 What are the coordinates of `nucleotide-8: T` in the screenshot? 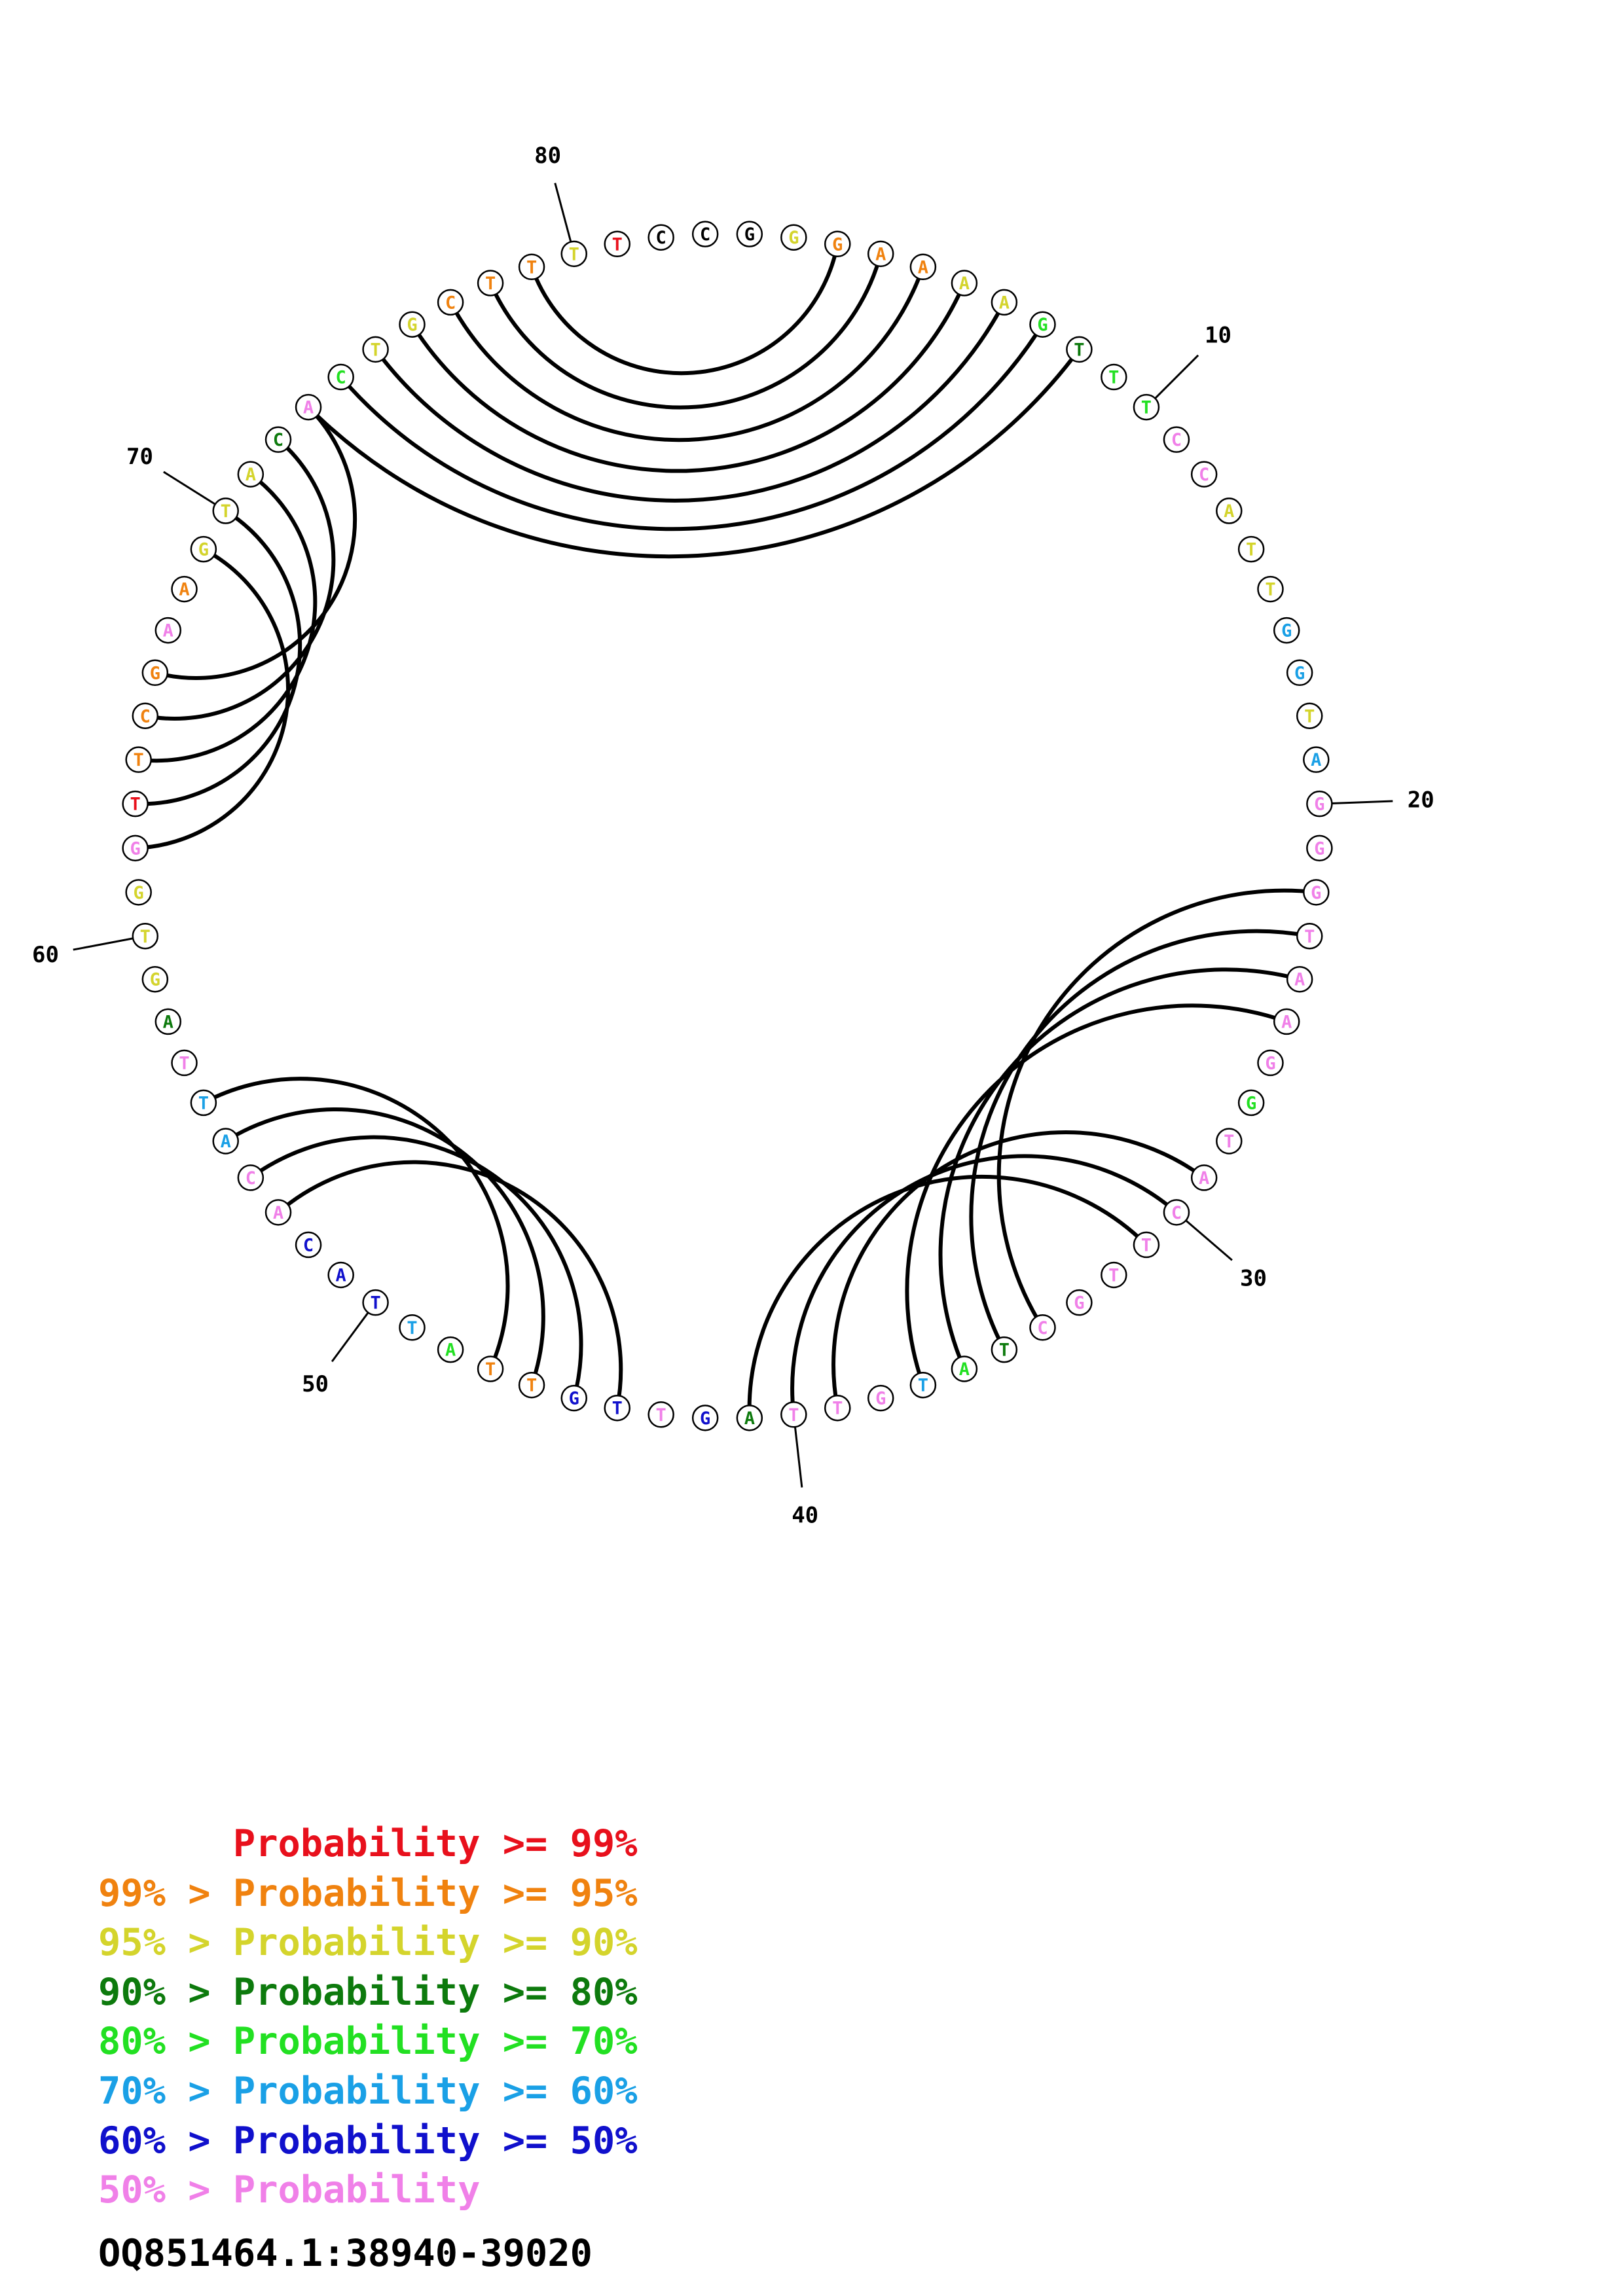 It's located at (1079, 349).